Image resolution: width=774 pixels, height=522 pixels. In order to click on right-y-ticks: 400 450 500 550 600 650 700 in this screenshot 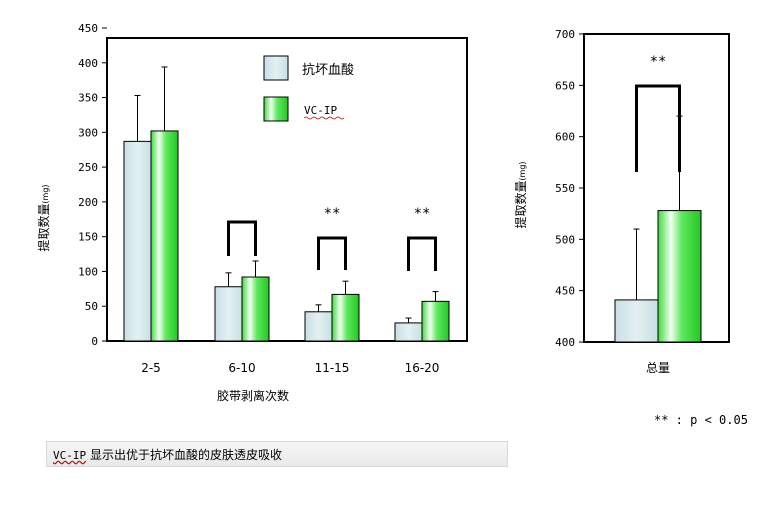, I will do `click(569, 188)`.